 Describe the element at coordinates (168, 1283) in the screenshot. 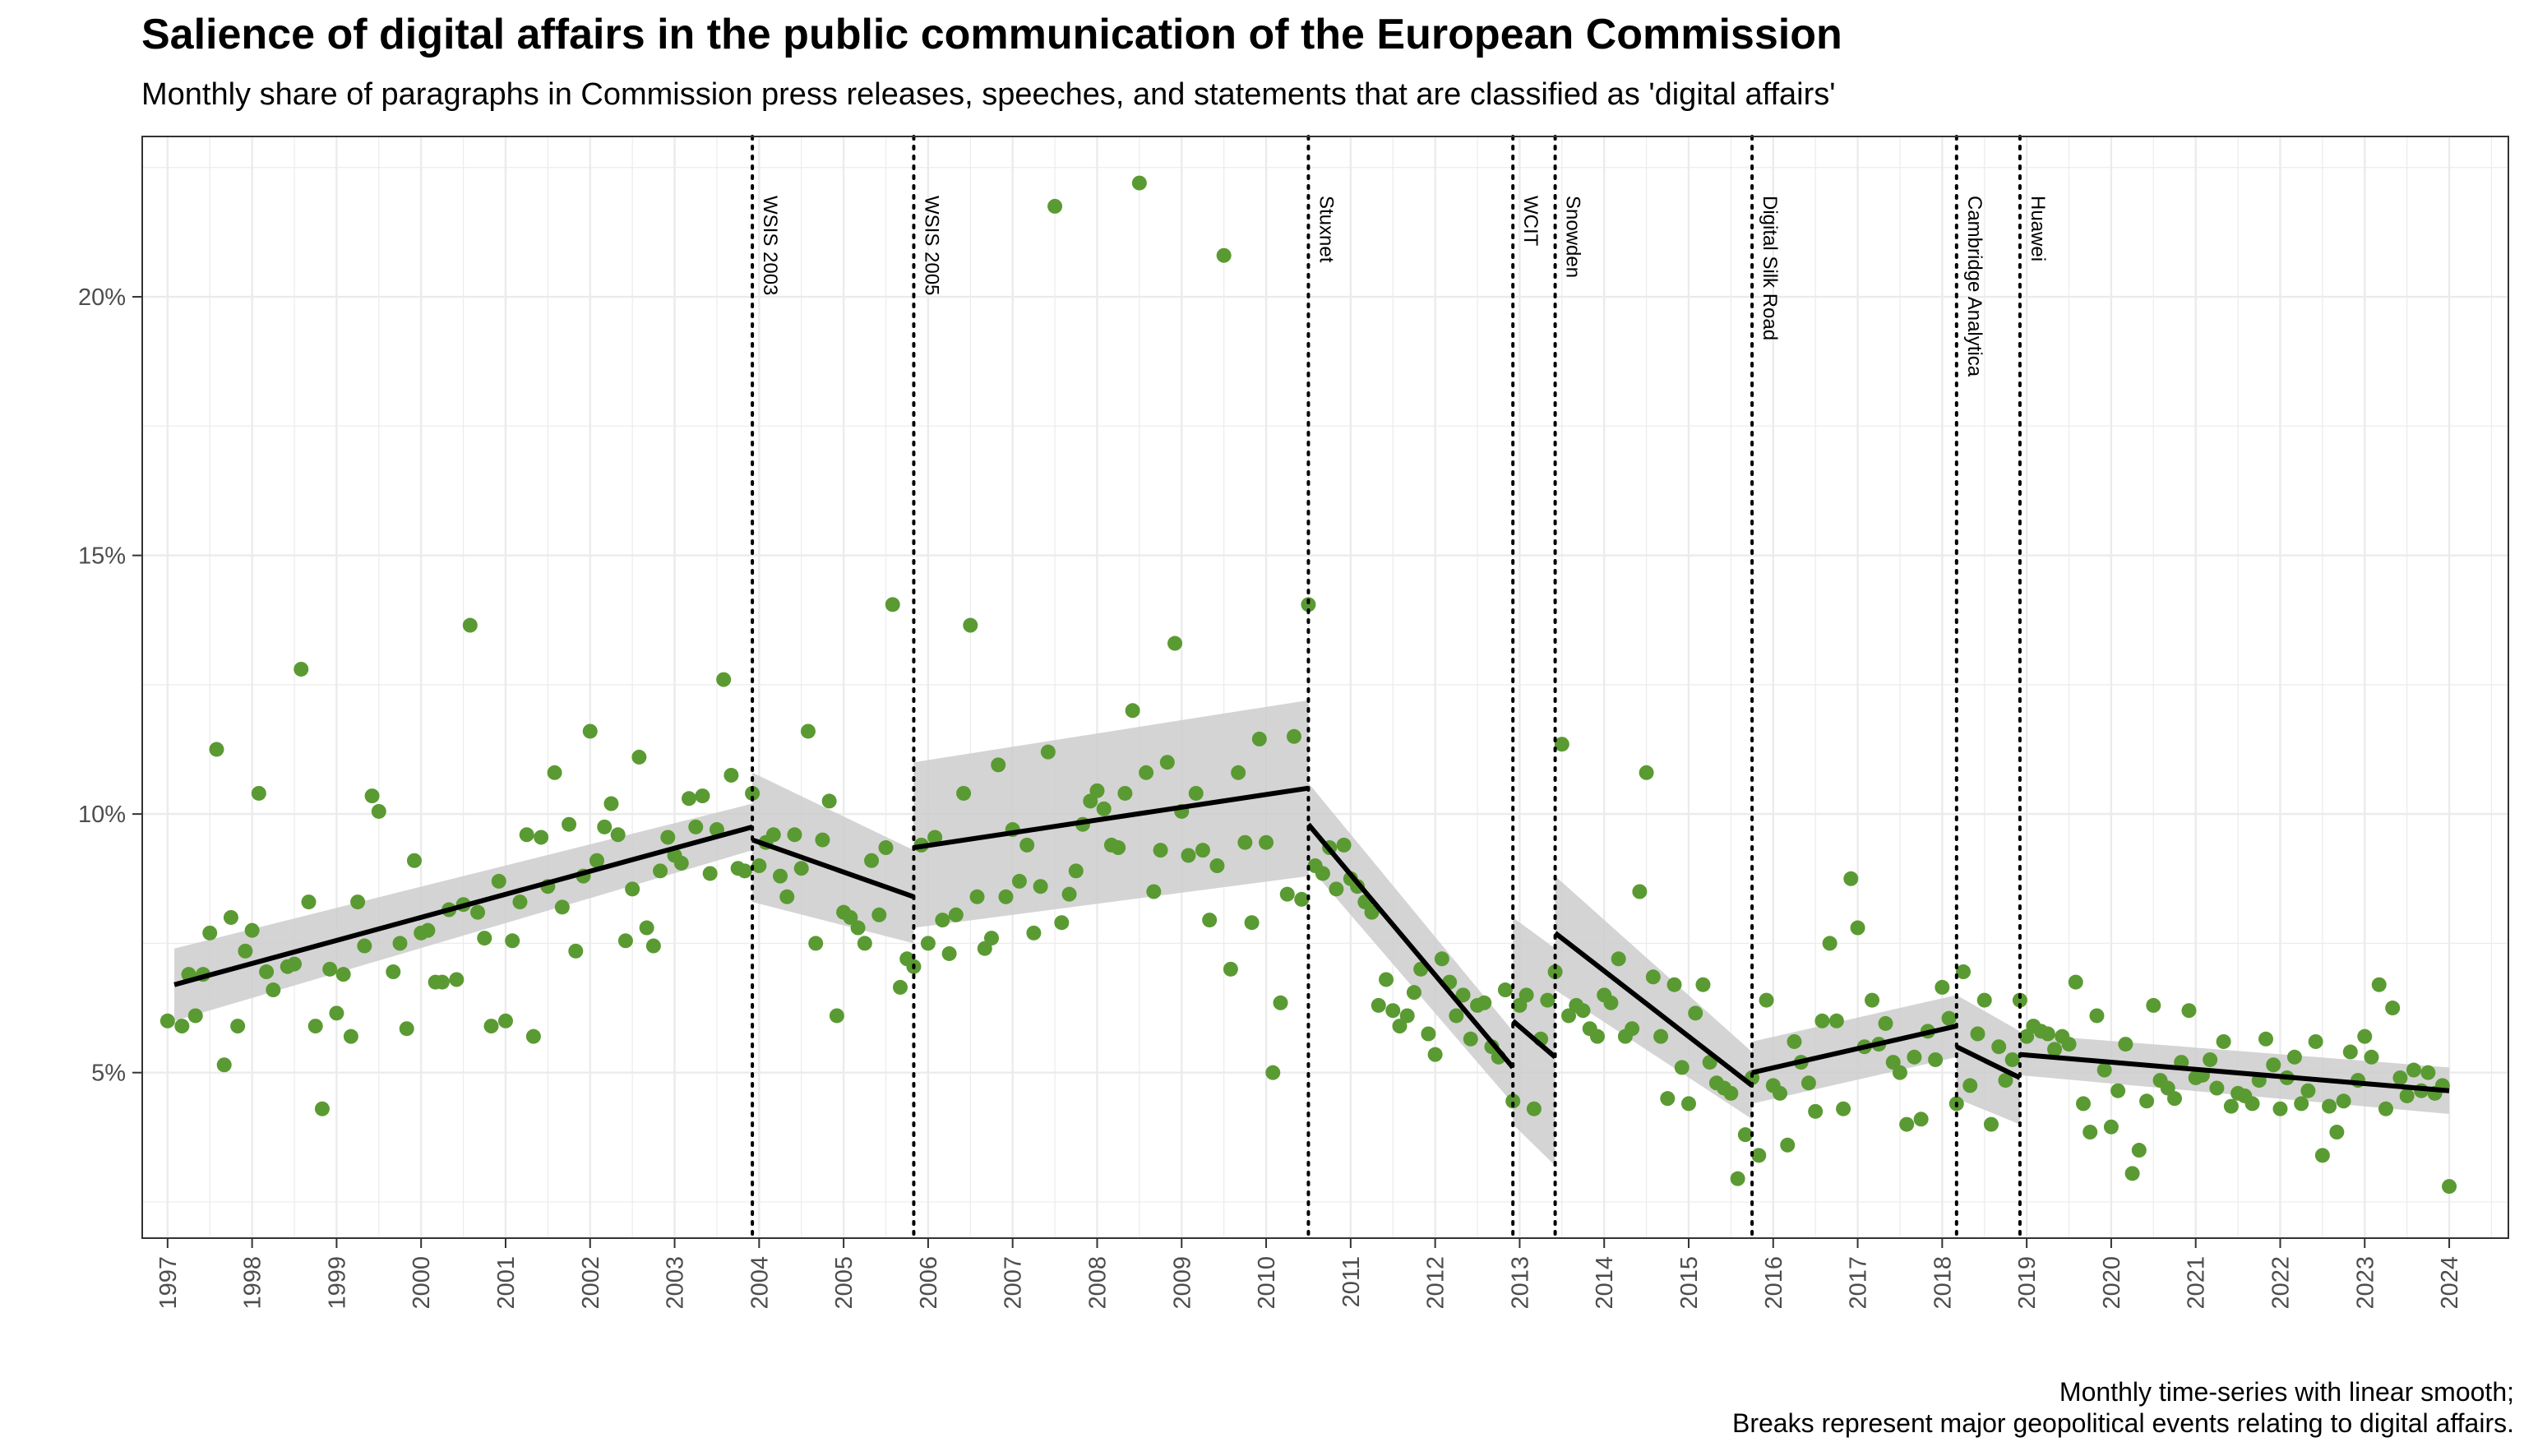

I see `x-tick-label: 1997` at that location.